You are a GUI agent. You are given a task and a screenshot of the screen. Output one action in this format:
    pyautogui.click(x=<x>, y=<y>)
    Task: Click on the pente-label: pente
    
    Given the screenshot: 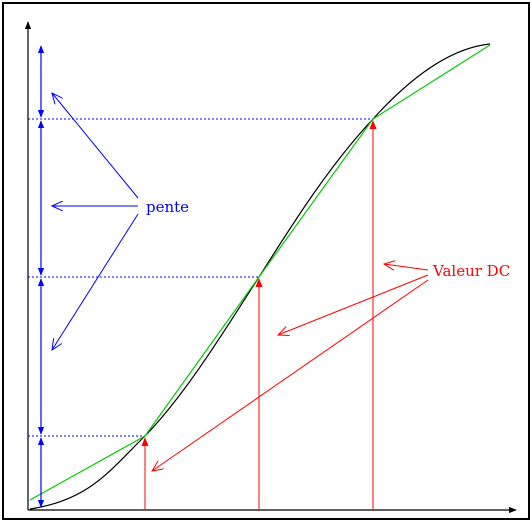 What is the action you would take?
    pyautogui.click(x=167, y=207)
    